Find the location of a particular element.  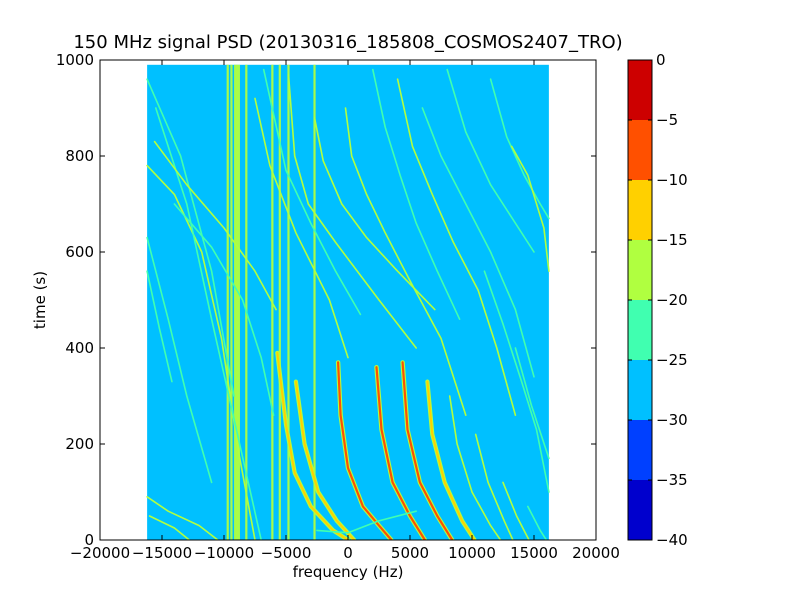

colorbar is located at coordinates (640, 300).